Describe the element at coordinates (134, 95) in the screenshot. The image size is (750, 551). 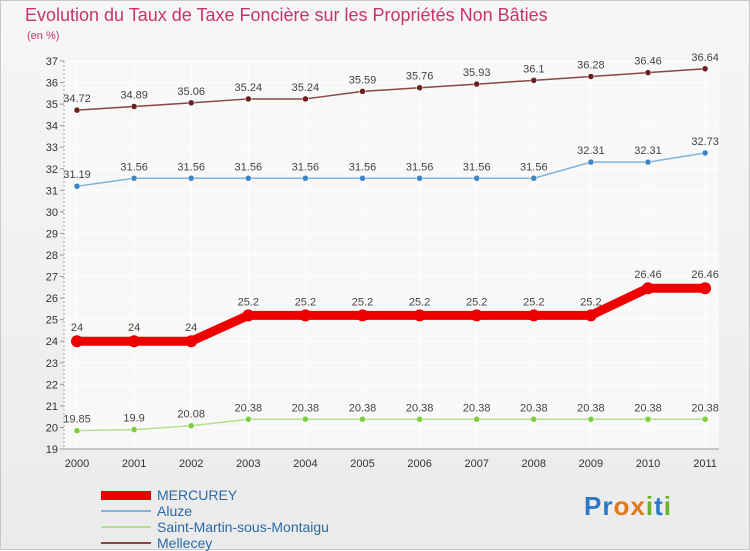
I see `data-label: 34.89` at that location.